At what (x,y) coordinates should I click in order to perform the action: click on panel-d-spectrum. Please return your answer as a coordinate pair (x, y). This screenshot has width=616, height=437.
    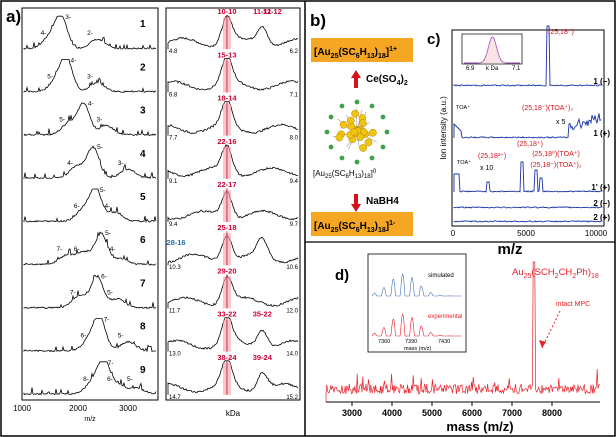
    Looking at the image, I should click on (462, 331).